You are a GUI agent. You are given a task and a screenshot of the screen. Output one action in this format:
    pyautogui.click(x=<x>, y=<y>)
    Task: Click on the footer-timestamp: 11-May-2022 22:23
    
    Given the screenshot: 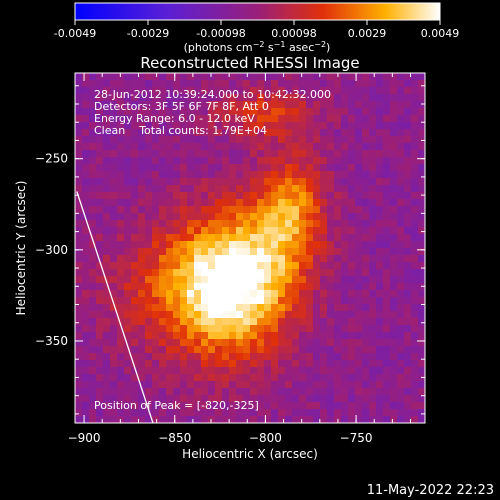 What is the action you would take?
    pyautogui.click(x=430, y=490)
    